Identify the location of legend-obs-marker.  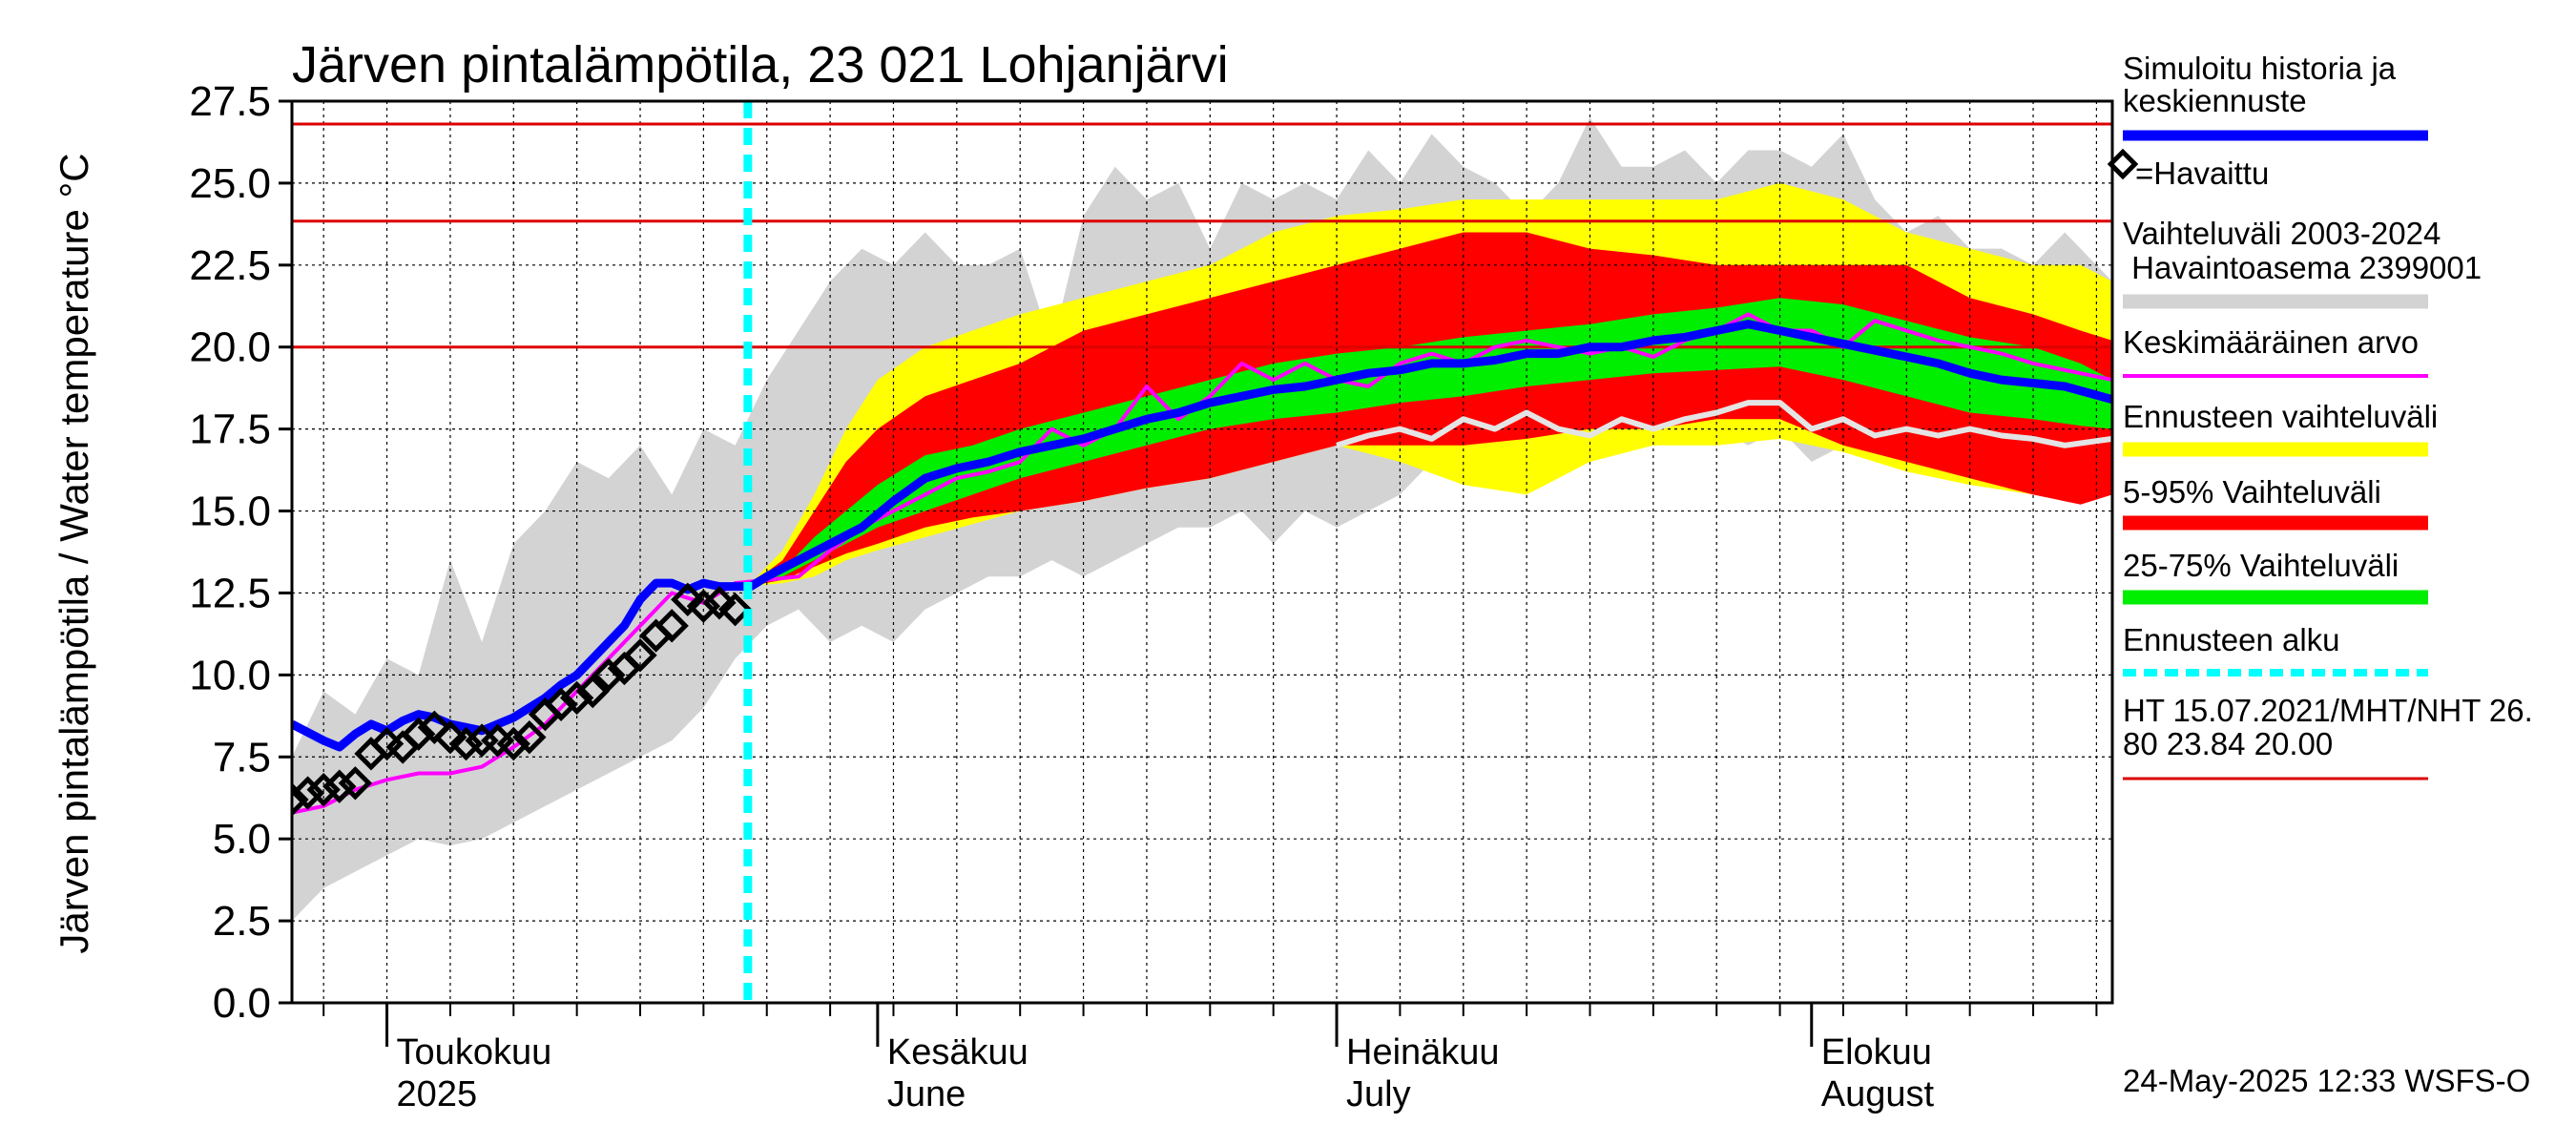
(2123, 164).